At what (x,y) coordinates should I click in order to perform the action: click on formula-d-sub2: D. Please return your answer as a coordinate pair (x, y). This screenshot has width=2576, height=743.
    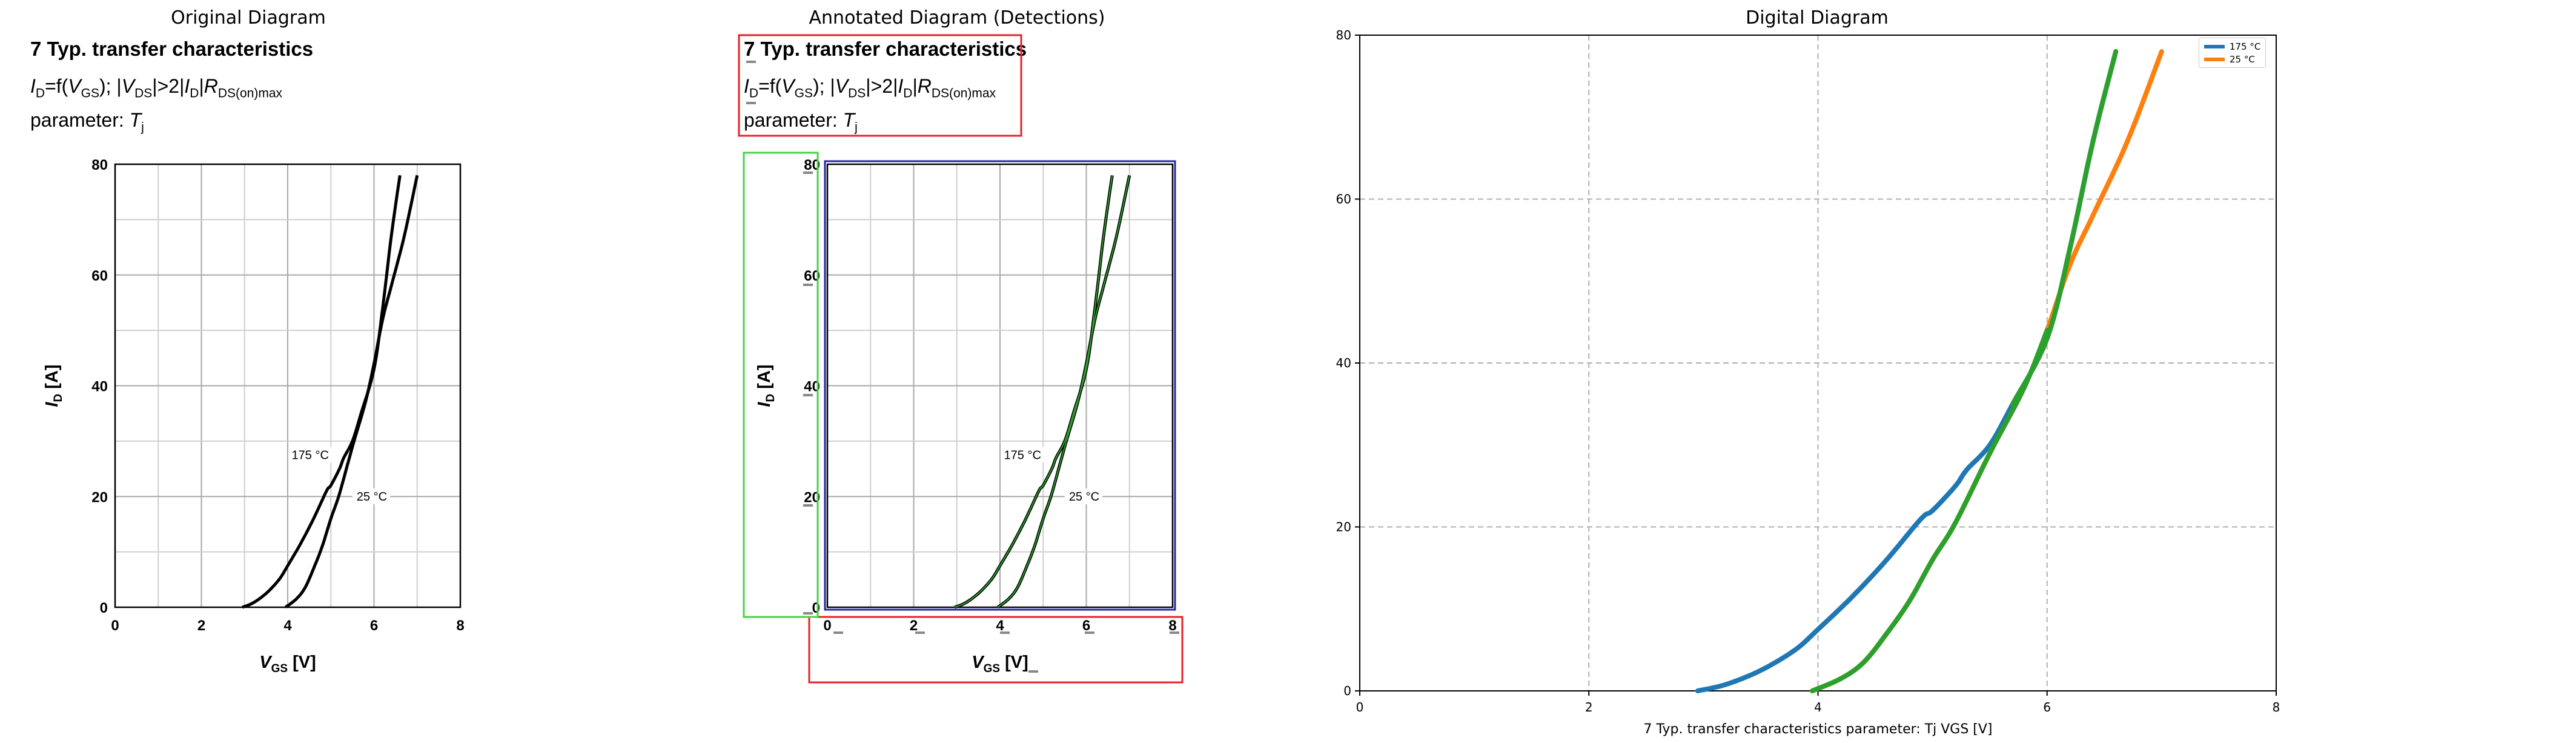
    Looking at the image, I should click on (194, 93).